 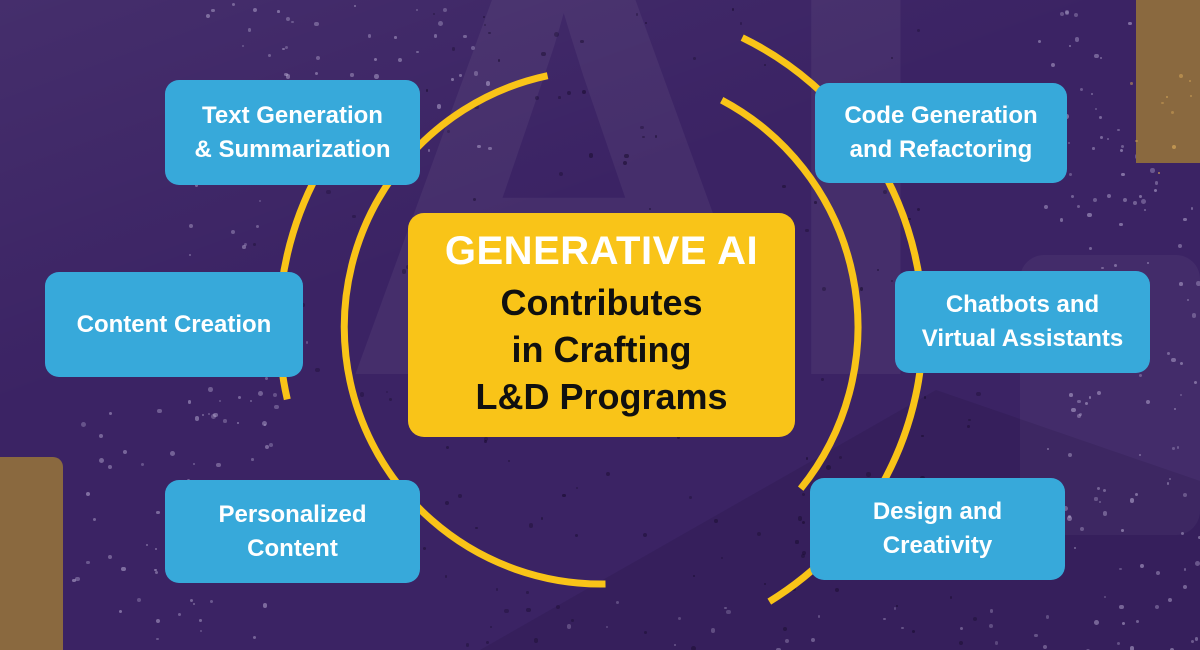 What do you see at coordinates (601, 350) in the screenshot?
I see `central-line-2: in Crafting` at bounding box center [601, 350].